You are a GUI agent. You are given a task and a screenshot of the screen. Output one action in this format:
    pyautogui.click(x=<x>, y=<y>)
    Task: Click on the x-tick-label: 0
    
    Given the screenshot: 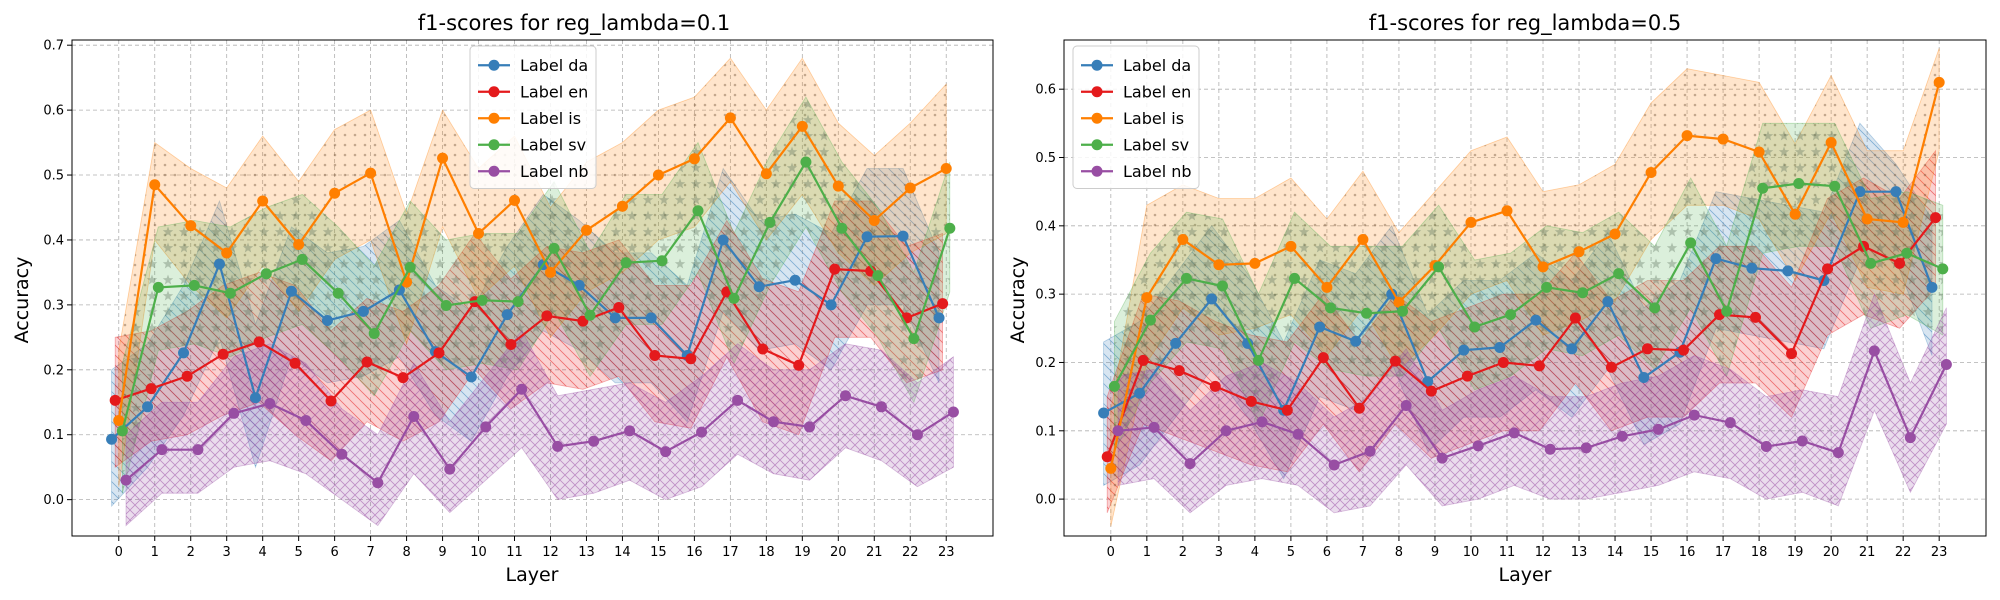 What is the action you would take?
    pyautogui.click(x=119, y=552)
    